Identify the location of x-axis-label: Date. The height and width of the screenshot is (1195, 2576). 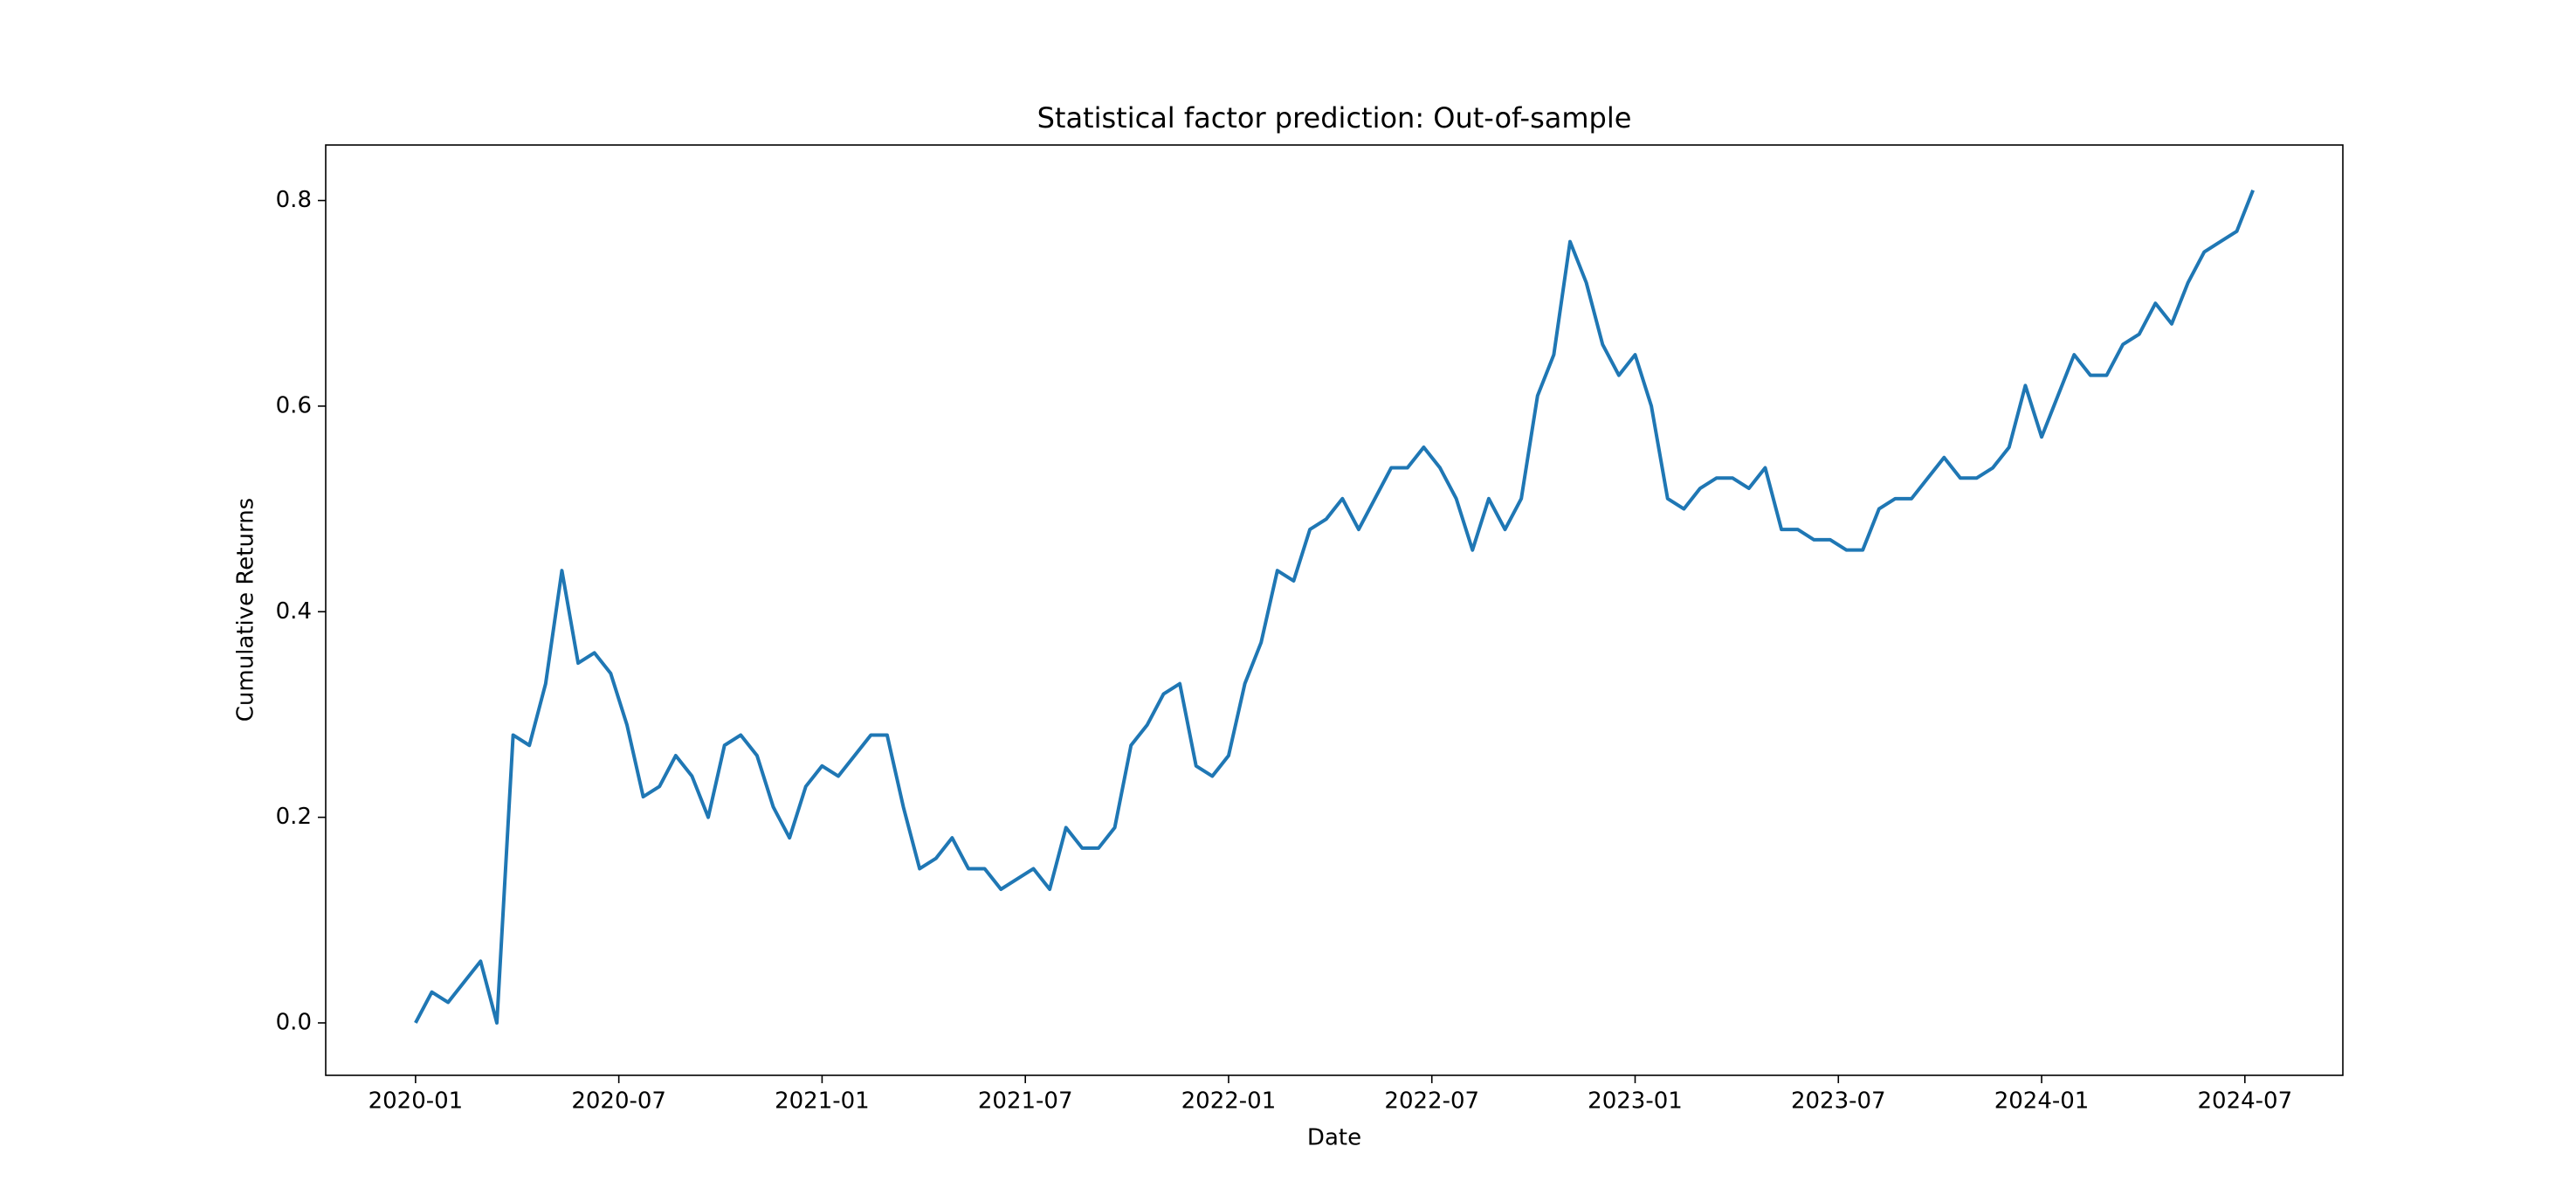
(1334, 1138).